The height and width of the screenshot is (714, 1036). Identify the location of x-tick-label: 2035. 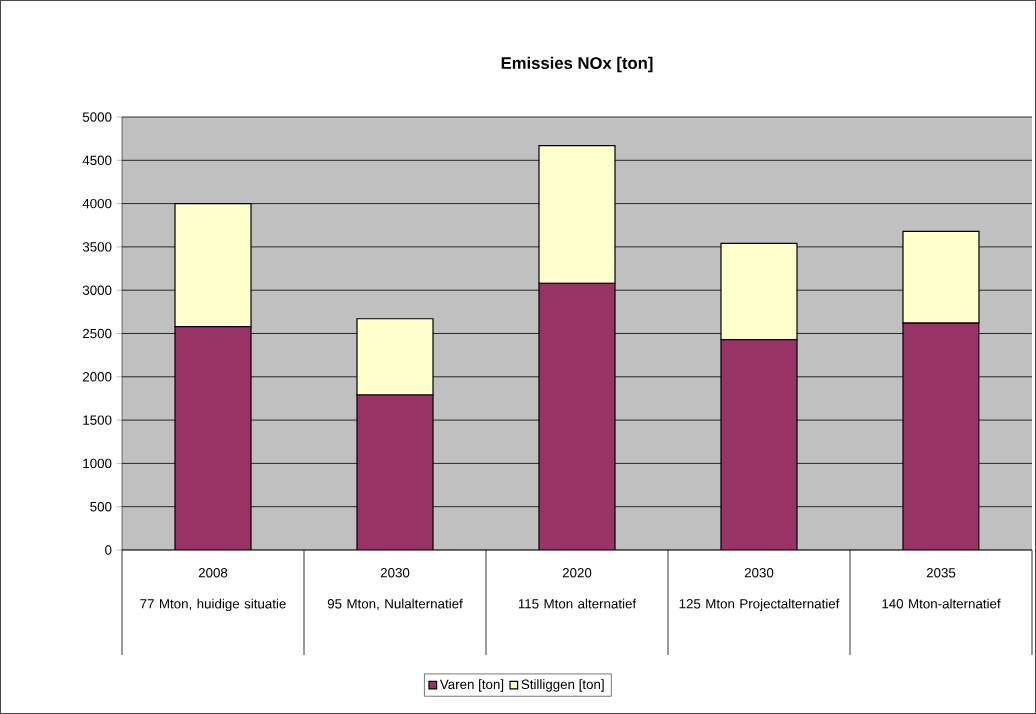
(941, 573).